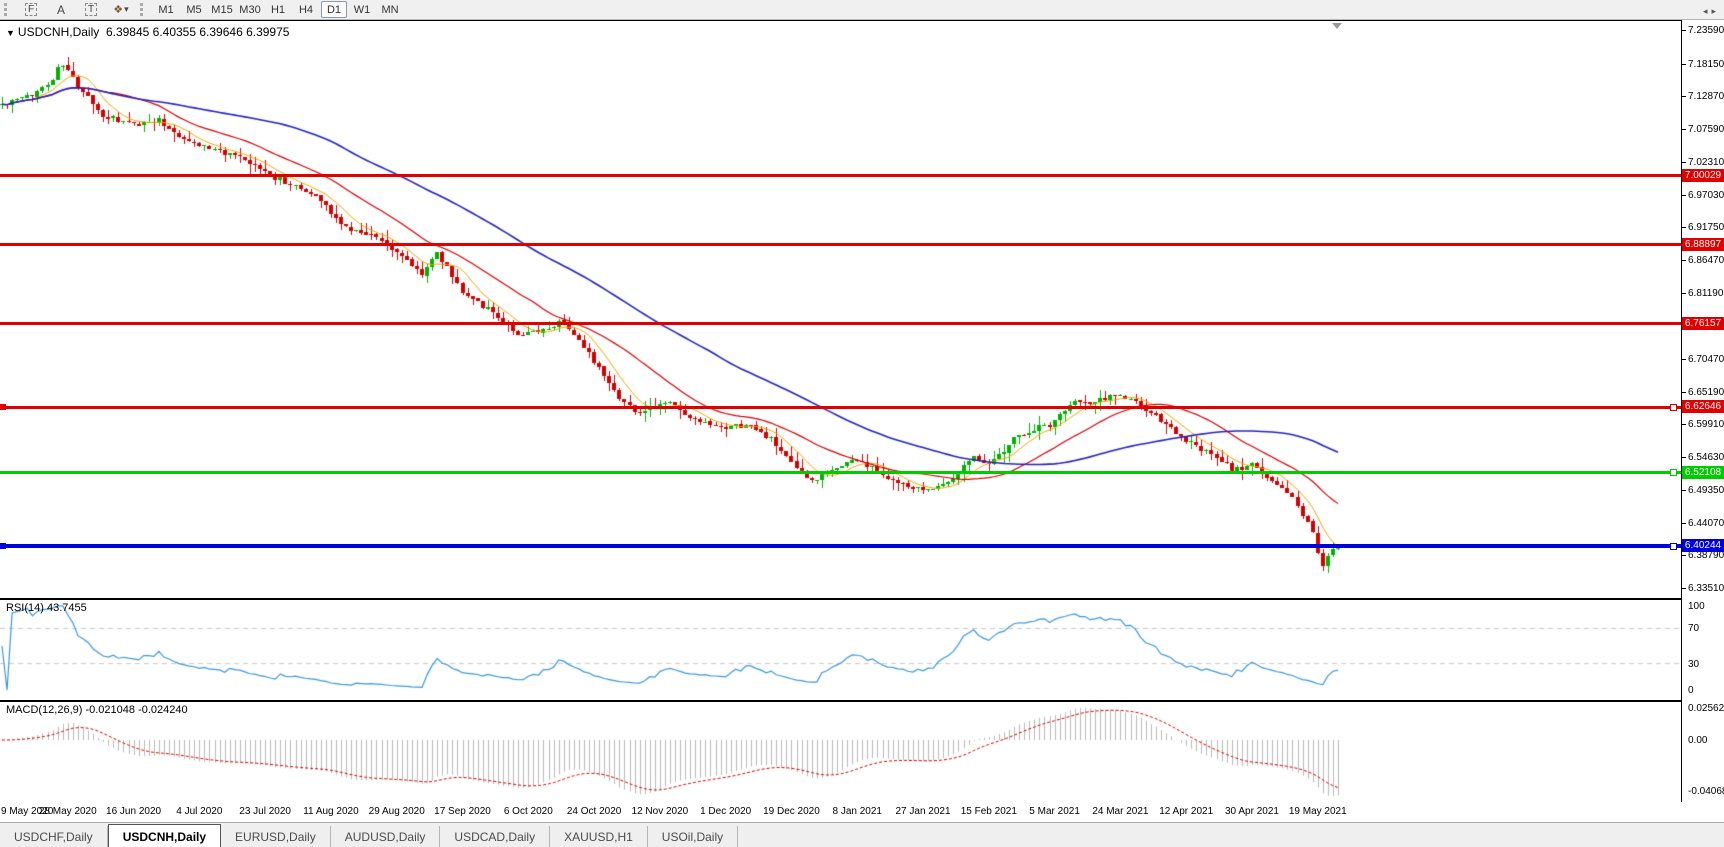 The height and width of the screenshot is (847, 1724). I want to click on chart-tab-usdcad: USDCAD,Daily, so click(495, 836).